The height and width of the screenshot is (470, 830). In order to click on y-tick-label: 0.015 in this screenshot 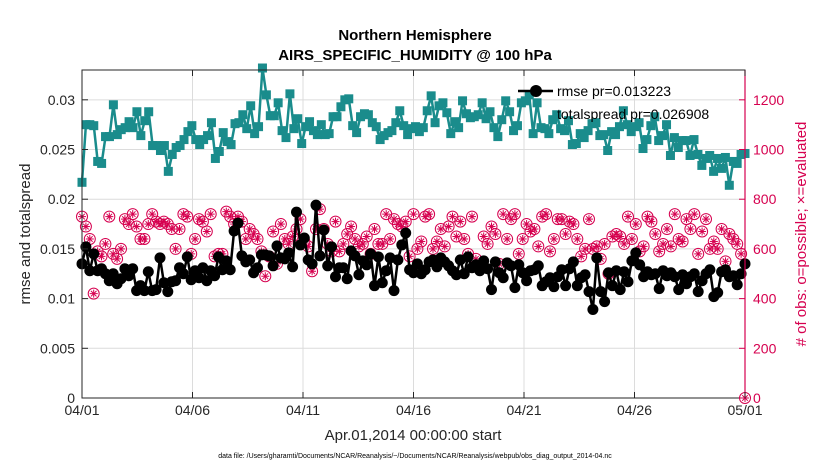, I will do `click(57, 249)`.